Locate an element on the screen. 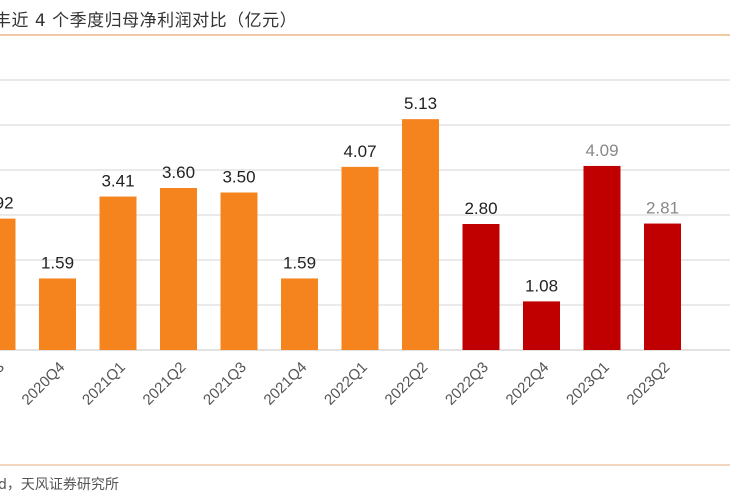 This screenshot has height=500, width=750. data-label: 2.92 is located at coordinates (7, 203).